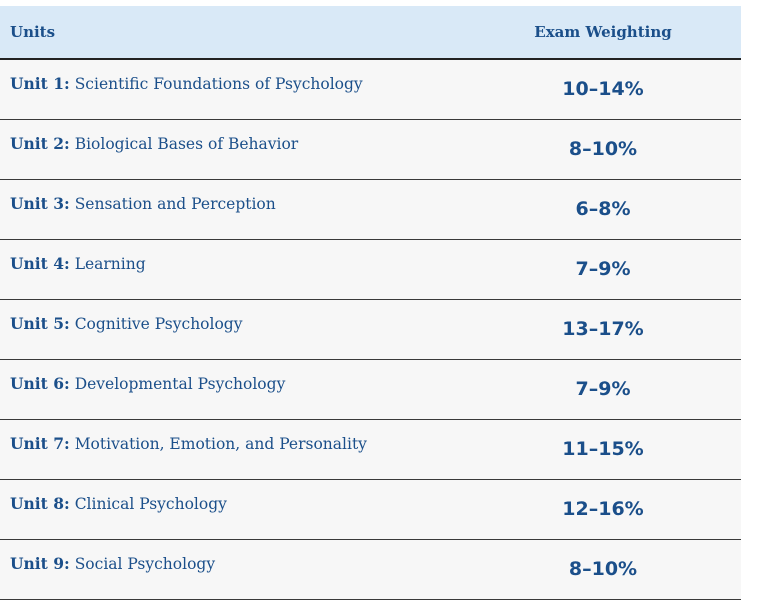 This screenshot has height=611, width=764. Describe the element at coordinates (40, 83) in the screenshot. I see `unit-number: Unit 1:` at that location.